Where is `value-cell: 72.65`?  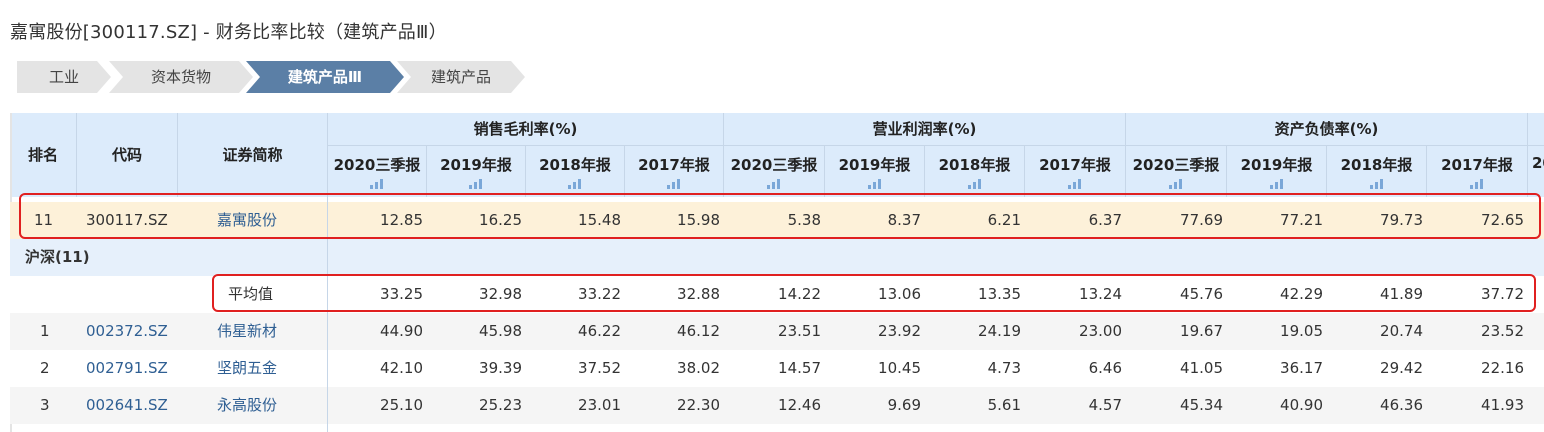 value-cell: 72.65 is located at coordinates (1502, 220).